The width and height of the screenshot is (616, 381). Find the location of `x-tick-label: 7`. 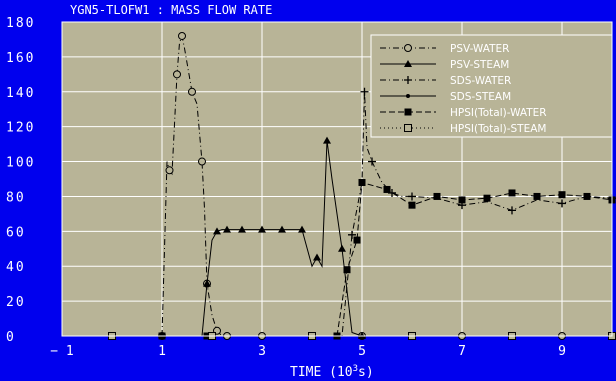

x-tick-label: 7 is located at coordinates (462, 351).